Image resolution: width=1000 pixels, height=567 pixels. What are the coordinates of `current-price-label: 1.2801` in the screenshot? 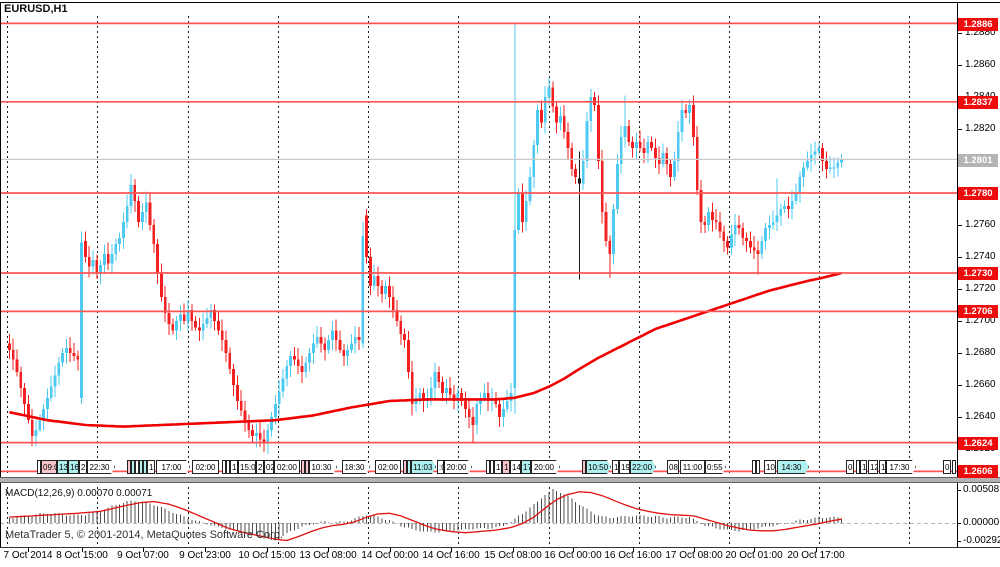 It's located at (978, 160).